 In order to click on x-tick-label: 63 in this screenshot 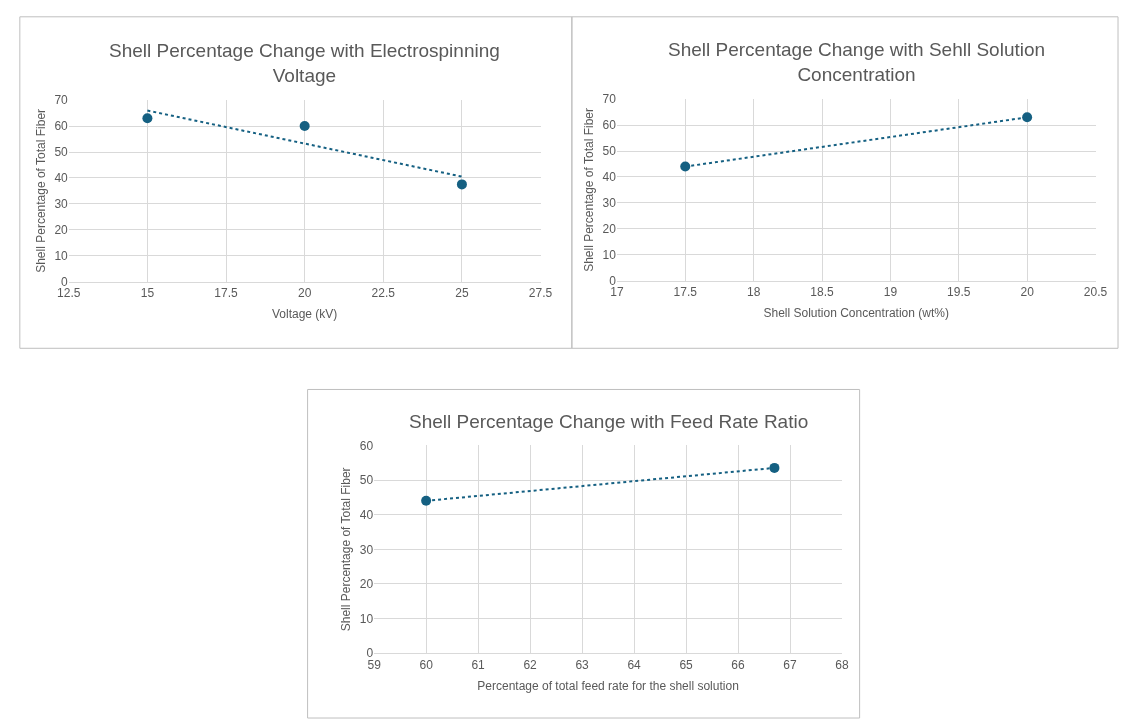, I will do `click(582, 664)`.